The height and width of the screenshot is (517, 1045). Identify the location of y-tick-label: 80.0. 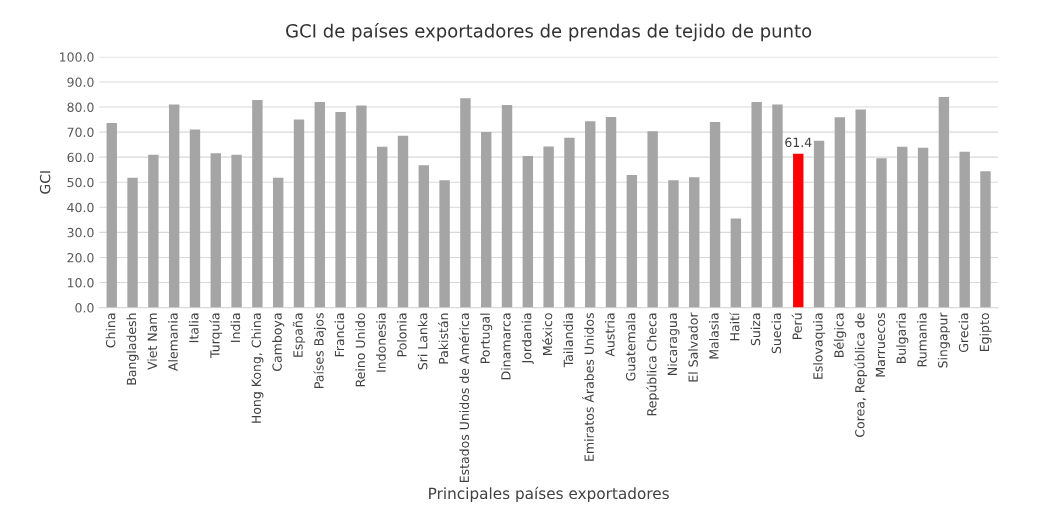
(80, 107).